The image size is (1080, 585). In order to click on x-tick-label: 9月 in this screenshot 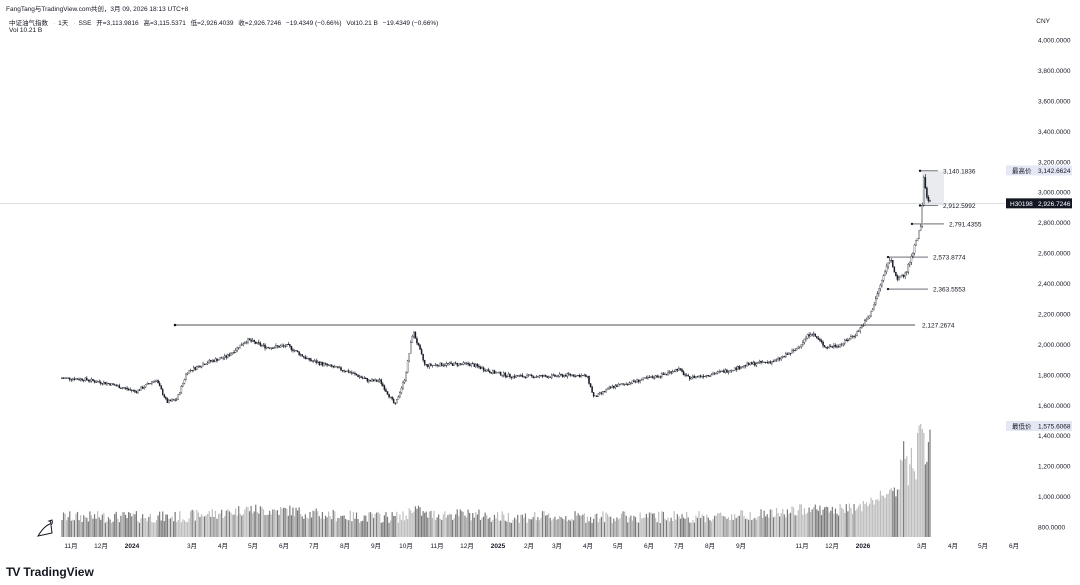, I will do `click(741, 546)`.